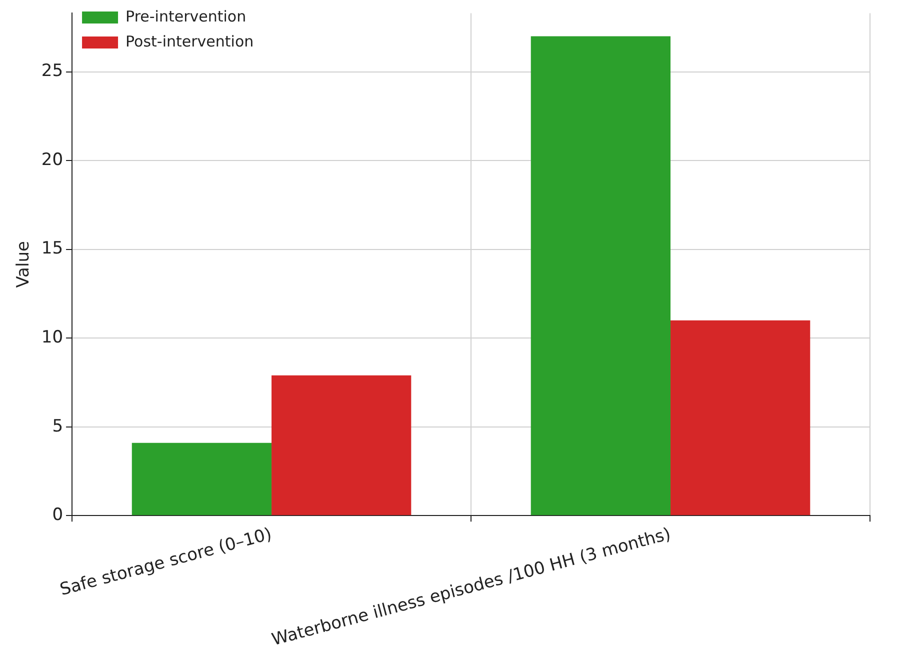 This screenshot has height=654, width=906. What do you see at coordinates (52, 338) in the screenshot?
I see `y-tick-label: 10` at bounding box center [52, 338].